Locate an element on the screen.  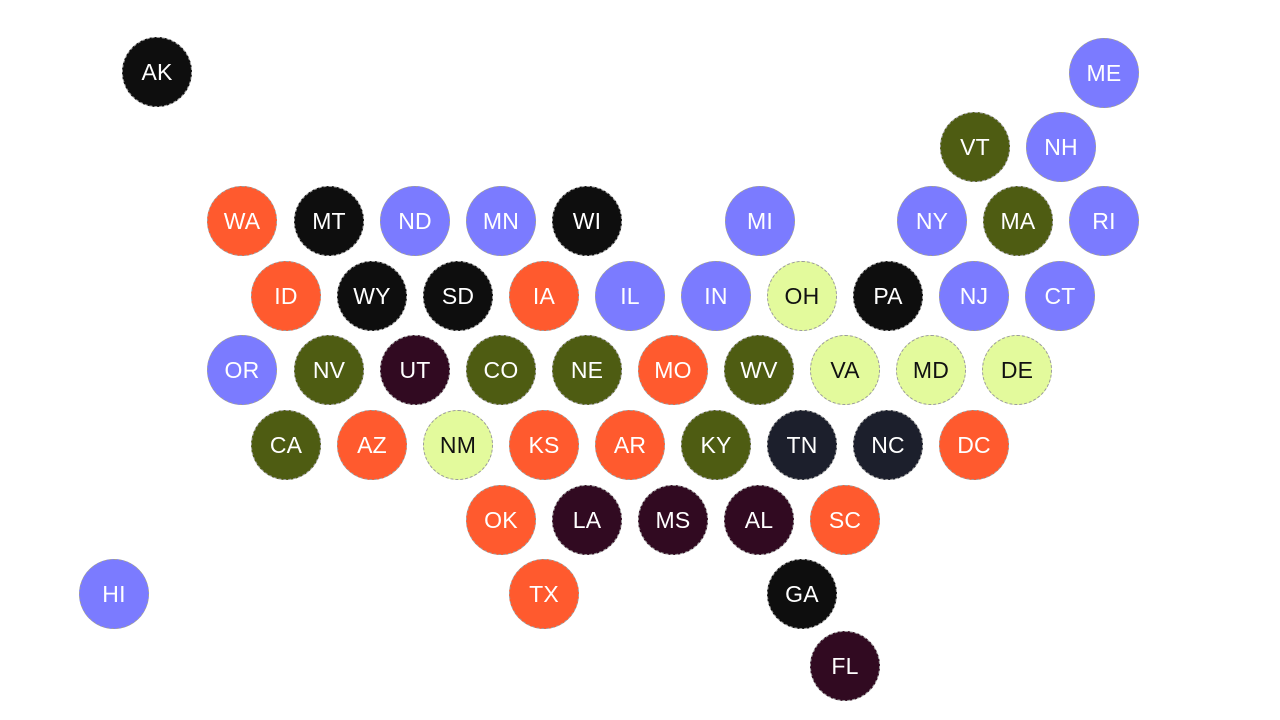
state-tile-ar: AR is located at coordinates (630, 445).